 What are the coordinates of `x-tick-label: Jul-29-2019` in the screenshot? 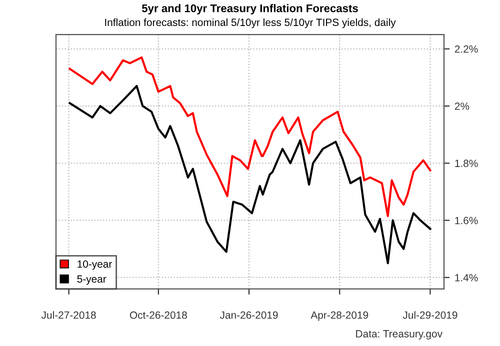 It's located at (430, 315).